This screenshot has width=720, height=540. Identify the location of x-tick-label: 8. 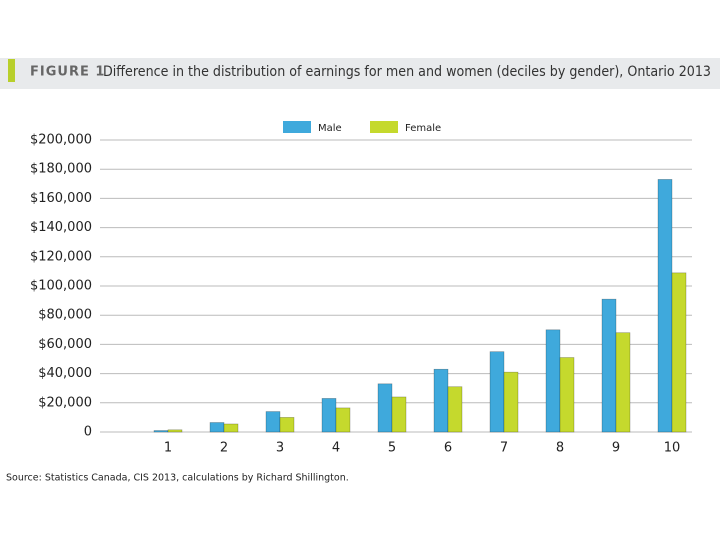
(560, 448).